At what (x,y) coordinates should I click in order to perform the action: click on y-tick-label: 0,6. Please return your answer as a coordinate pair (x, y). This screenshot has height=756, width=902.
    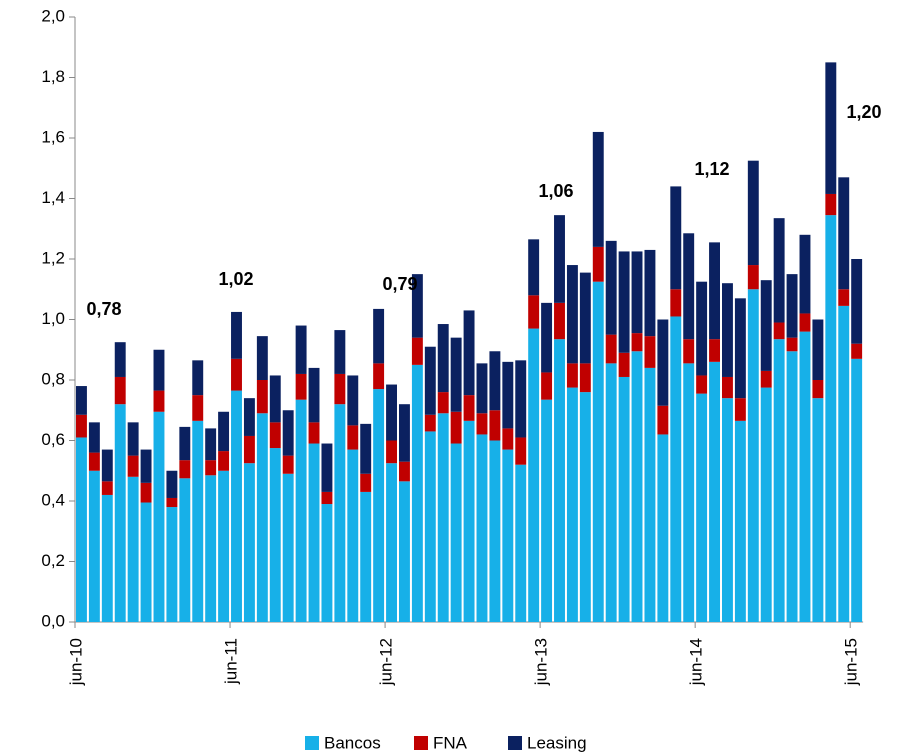
    Looking at the image, I should click on (53, 439).